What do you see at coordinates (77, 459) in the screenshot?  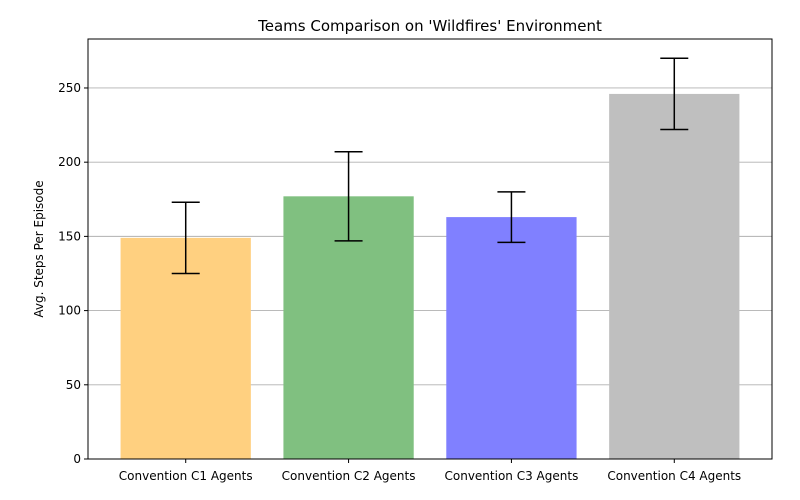 I see `y-tick-label: 0` at bounding box center [77, 459].